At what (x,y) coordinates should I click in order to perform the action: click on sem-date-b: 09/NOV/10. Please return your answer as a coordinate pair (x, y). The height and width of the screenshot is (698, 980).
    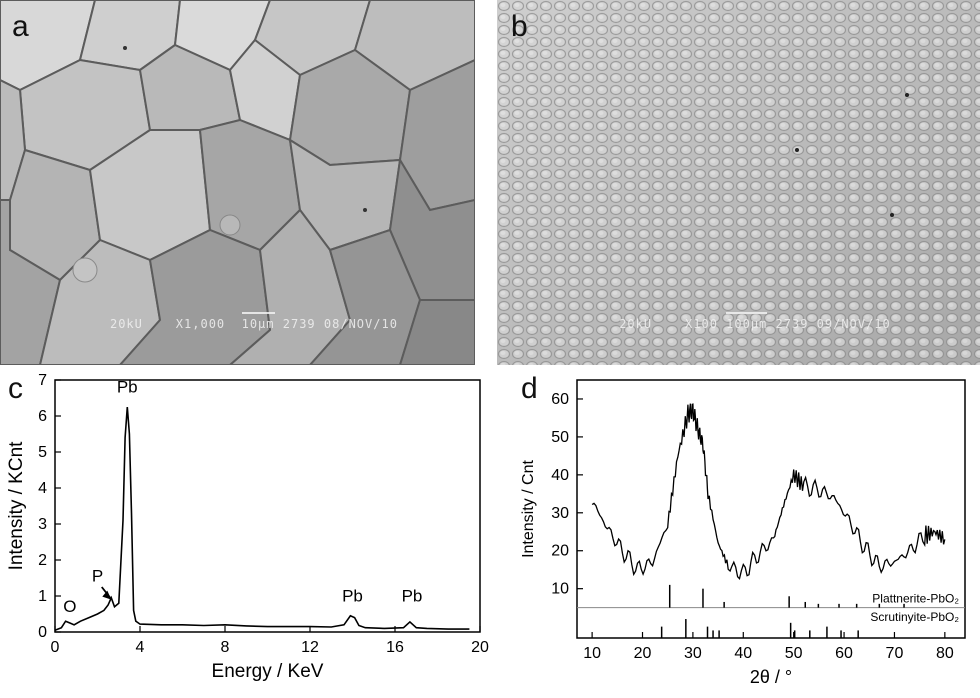
    Looking at the image, I should click on (853, 324).